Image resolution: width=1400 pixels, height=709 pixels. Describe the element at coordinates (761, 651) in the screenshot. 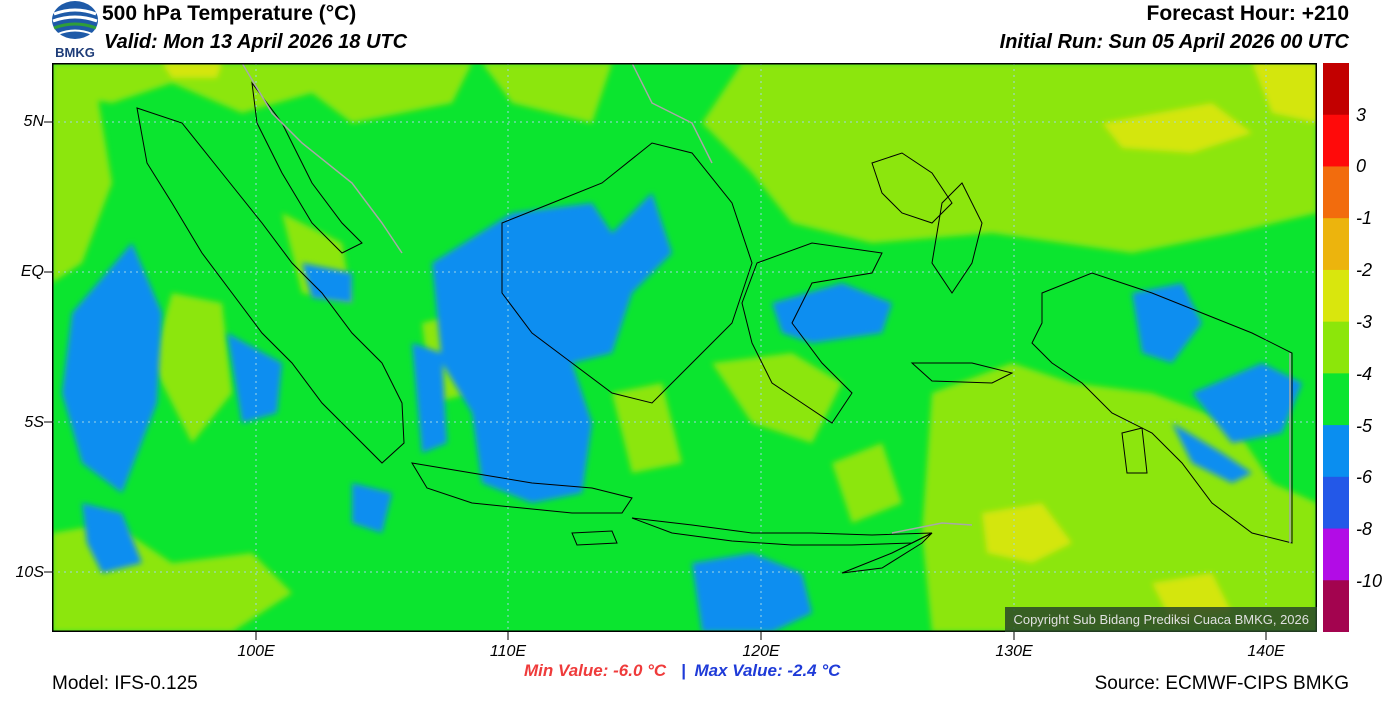

I see `lon-label-120e: 120E` at that location.